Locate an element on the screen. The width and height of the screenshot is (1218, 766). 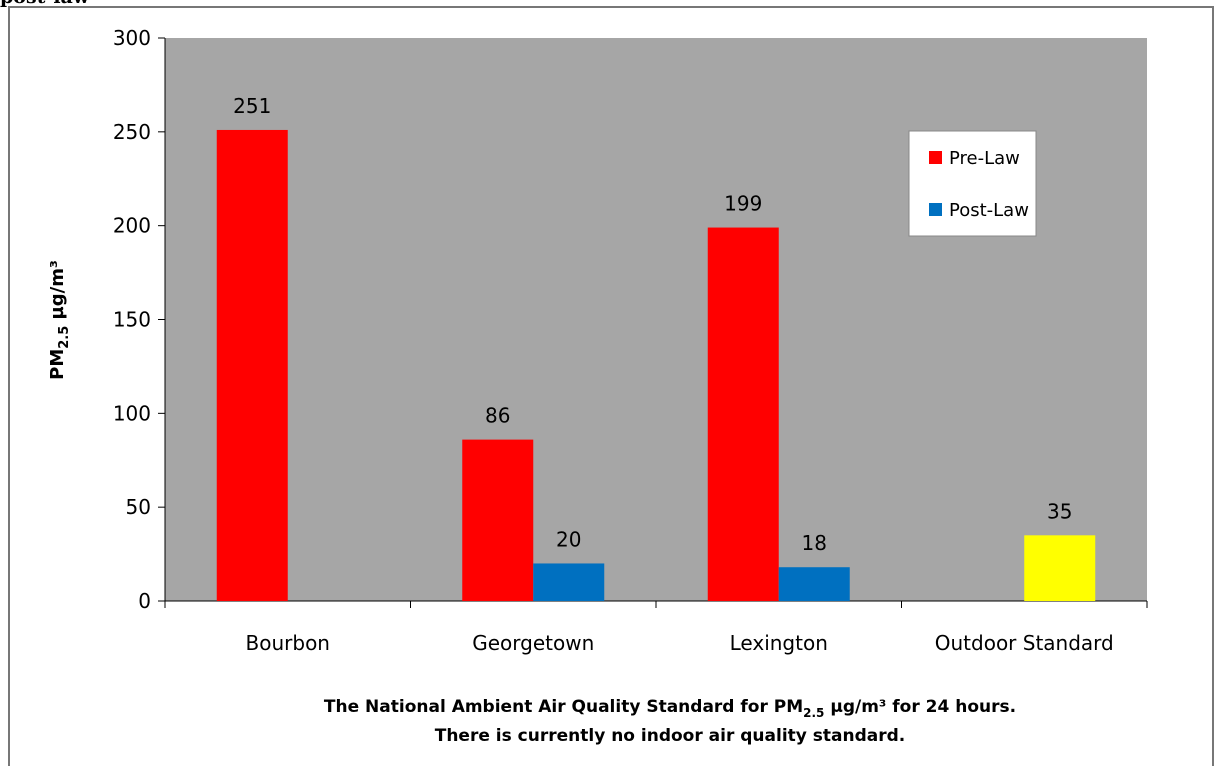
legend-label-pre-law: Pre-Law is located at coordinates (984, 158).